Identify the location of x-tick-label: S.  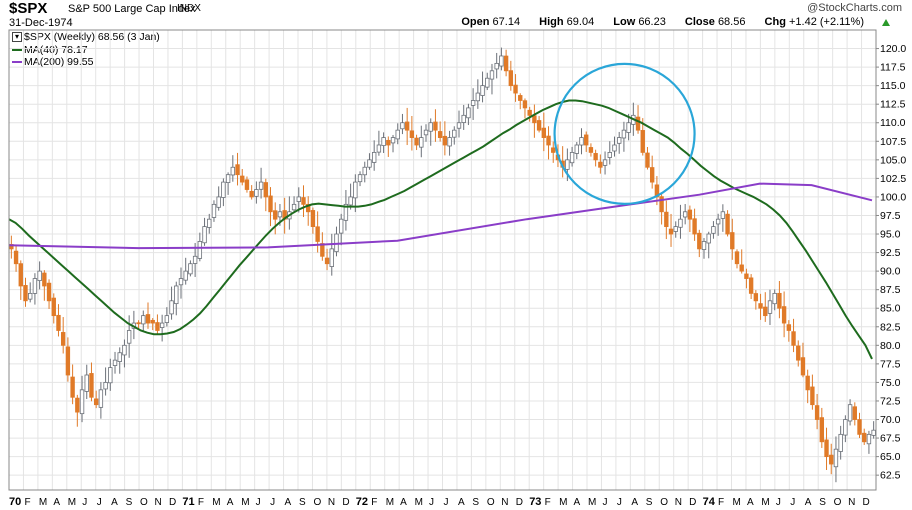
(129, 502).